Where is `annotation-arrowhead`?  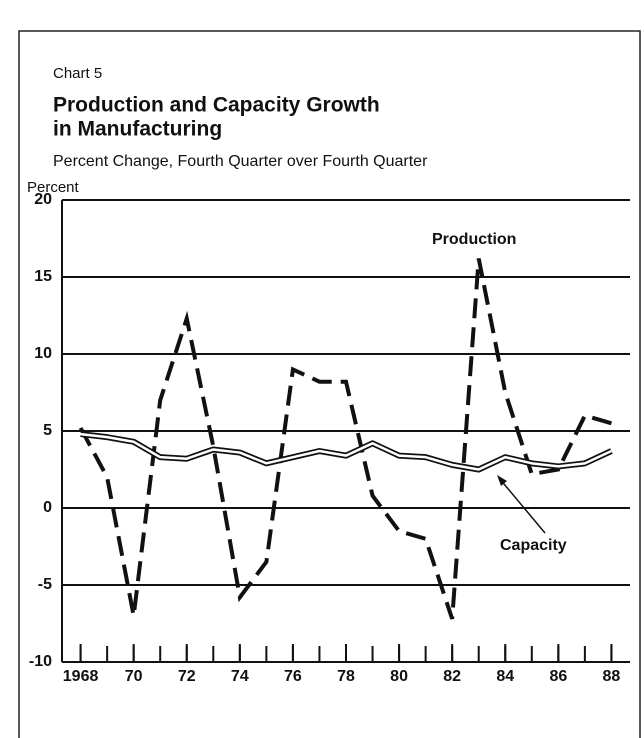 annotation-arrowhead is located at coordinates (502, 480).